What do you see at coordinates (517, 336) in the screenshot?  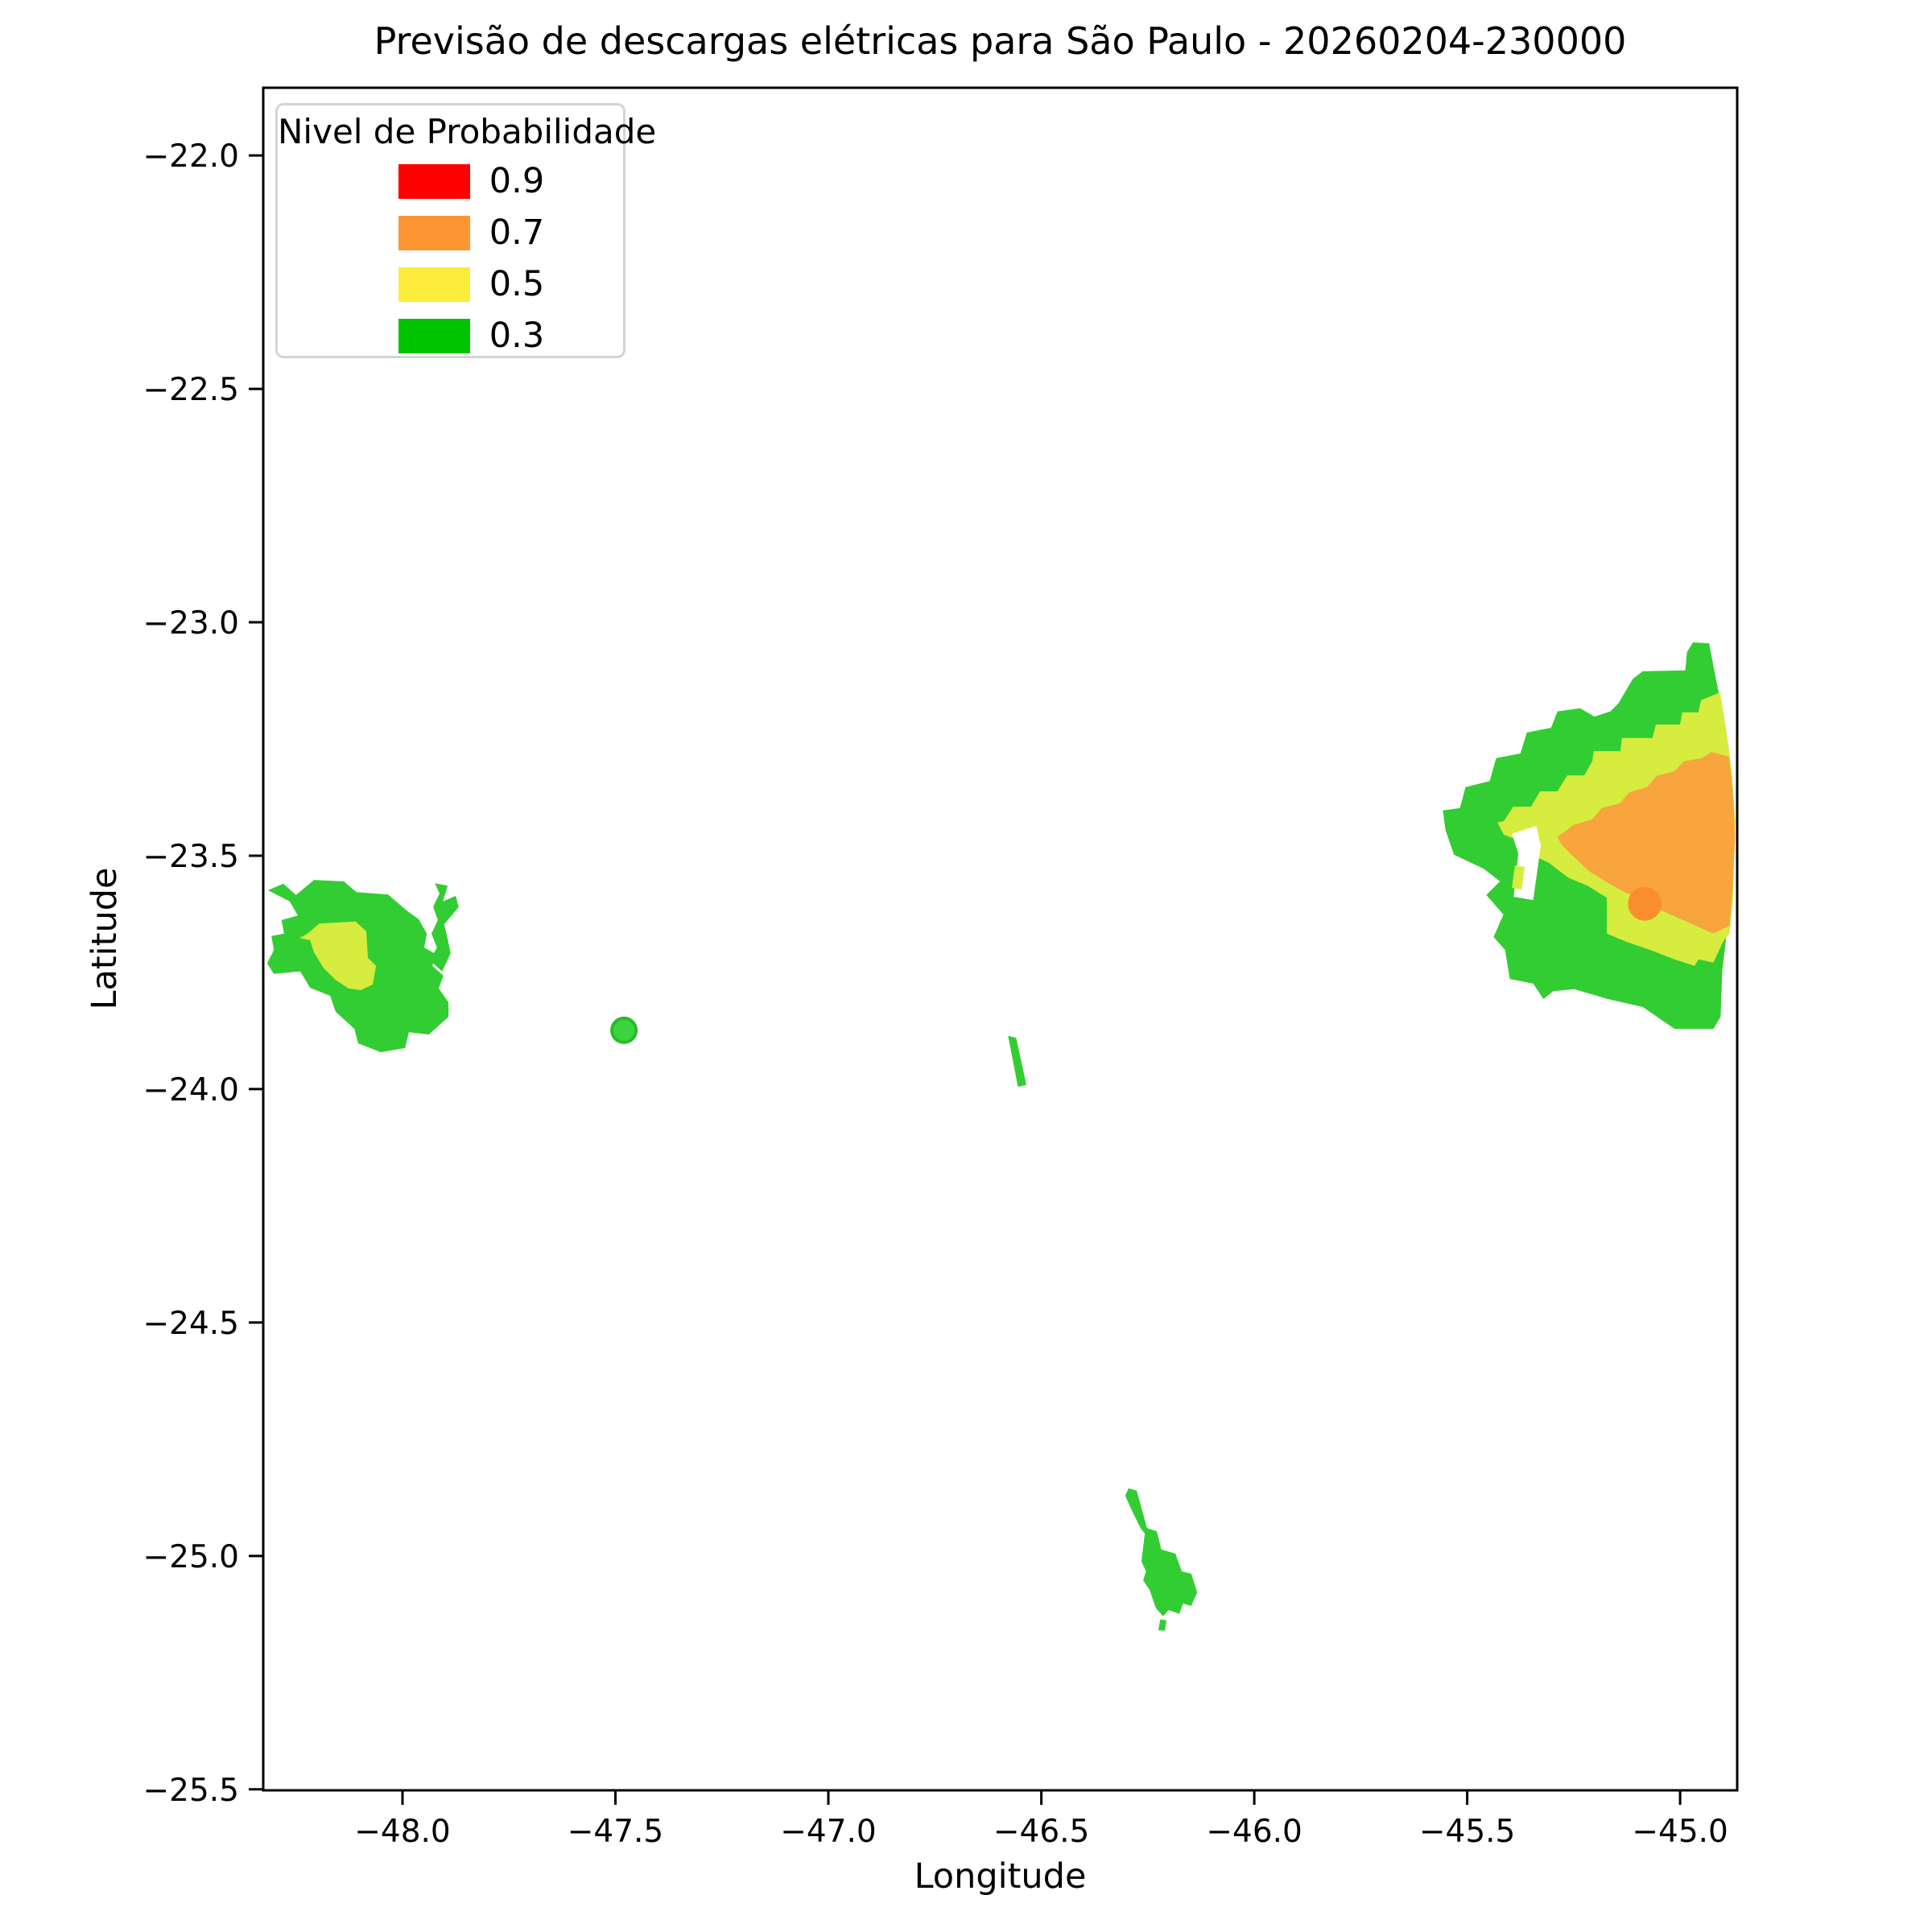 I see `legend-entry-label: 0.3` at bounding box center [517, 336].